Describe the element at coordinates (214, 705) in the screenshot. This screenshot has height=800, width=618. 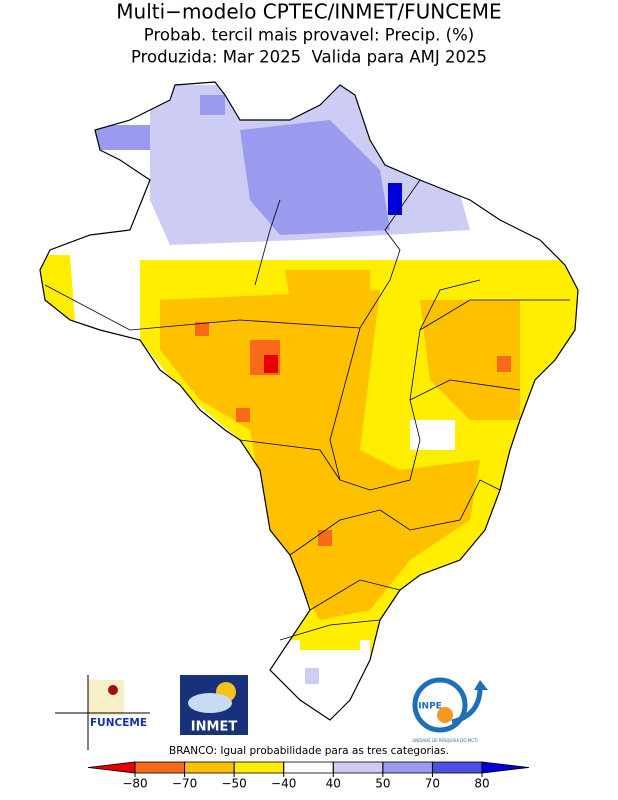
I see `inmet-logo: INMET` at that location.